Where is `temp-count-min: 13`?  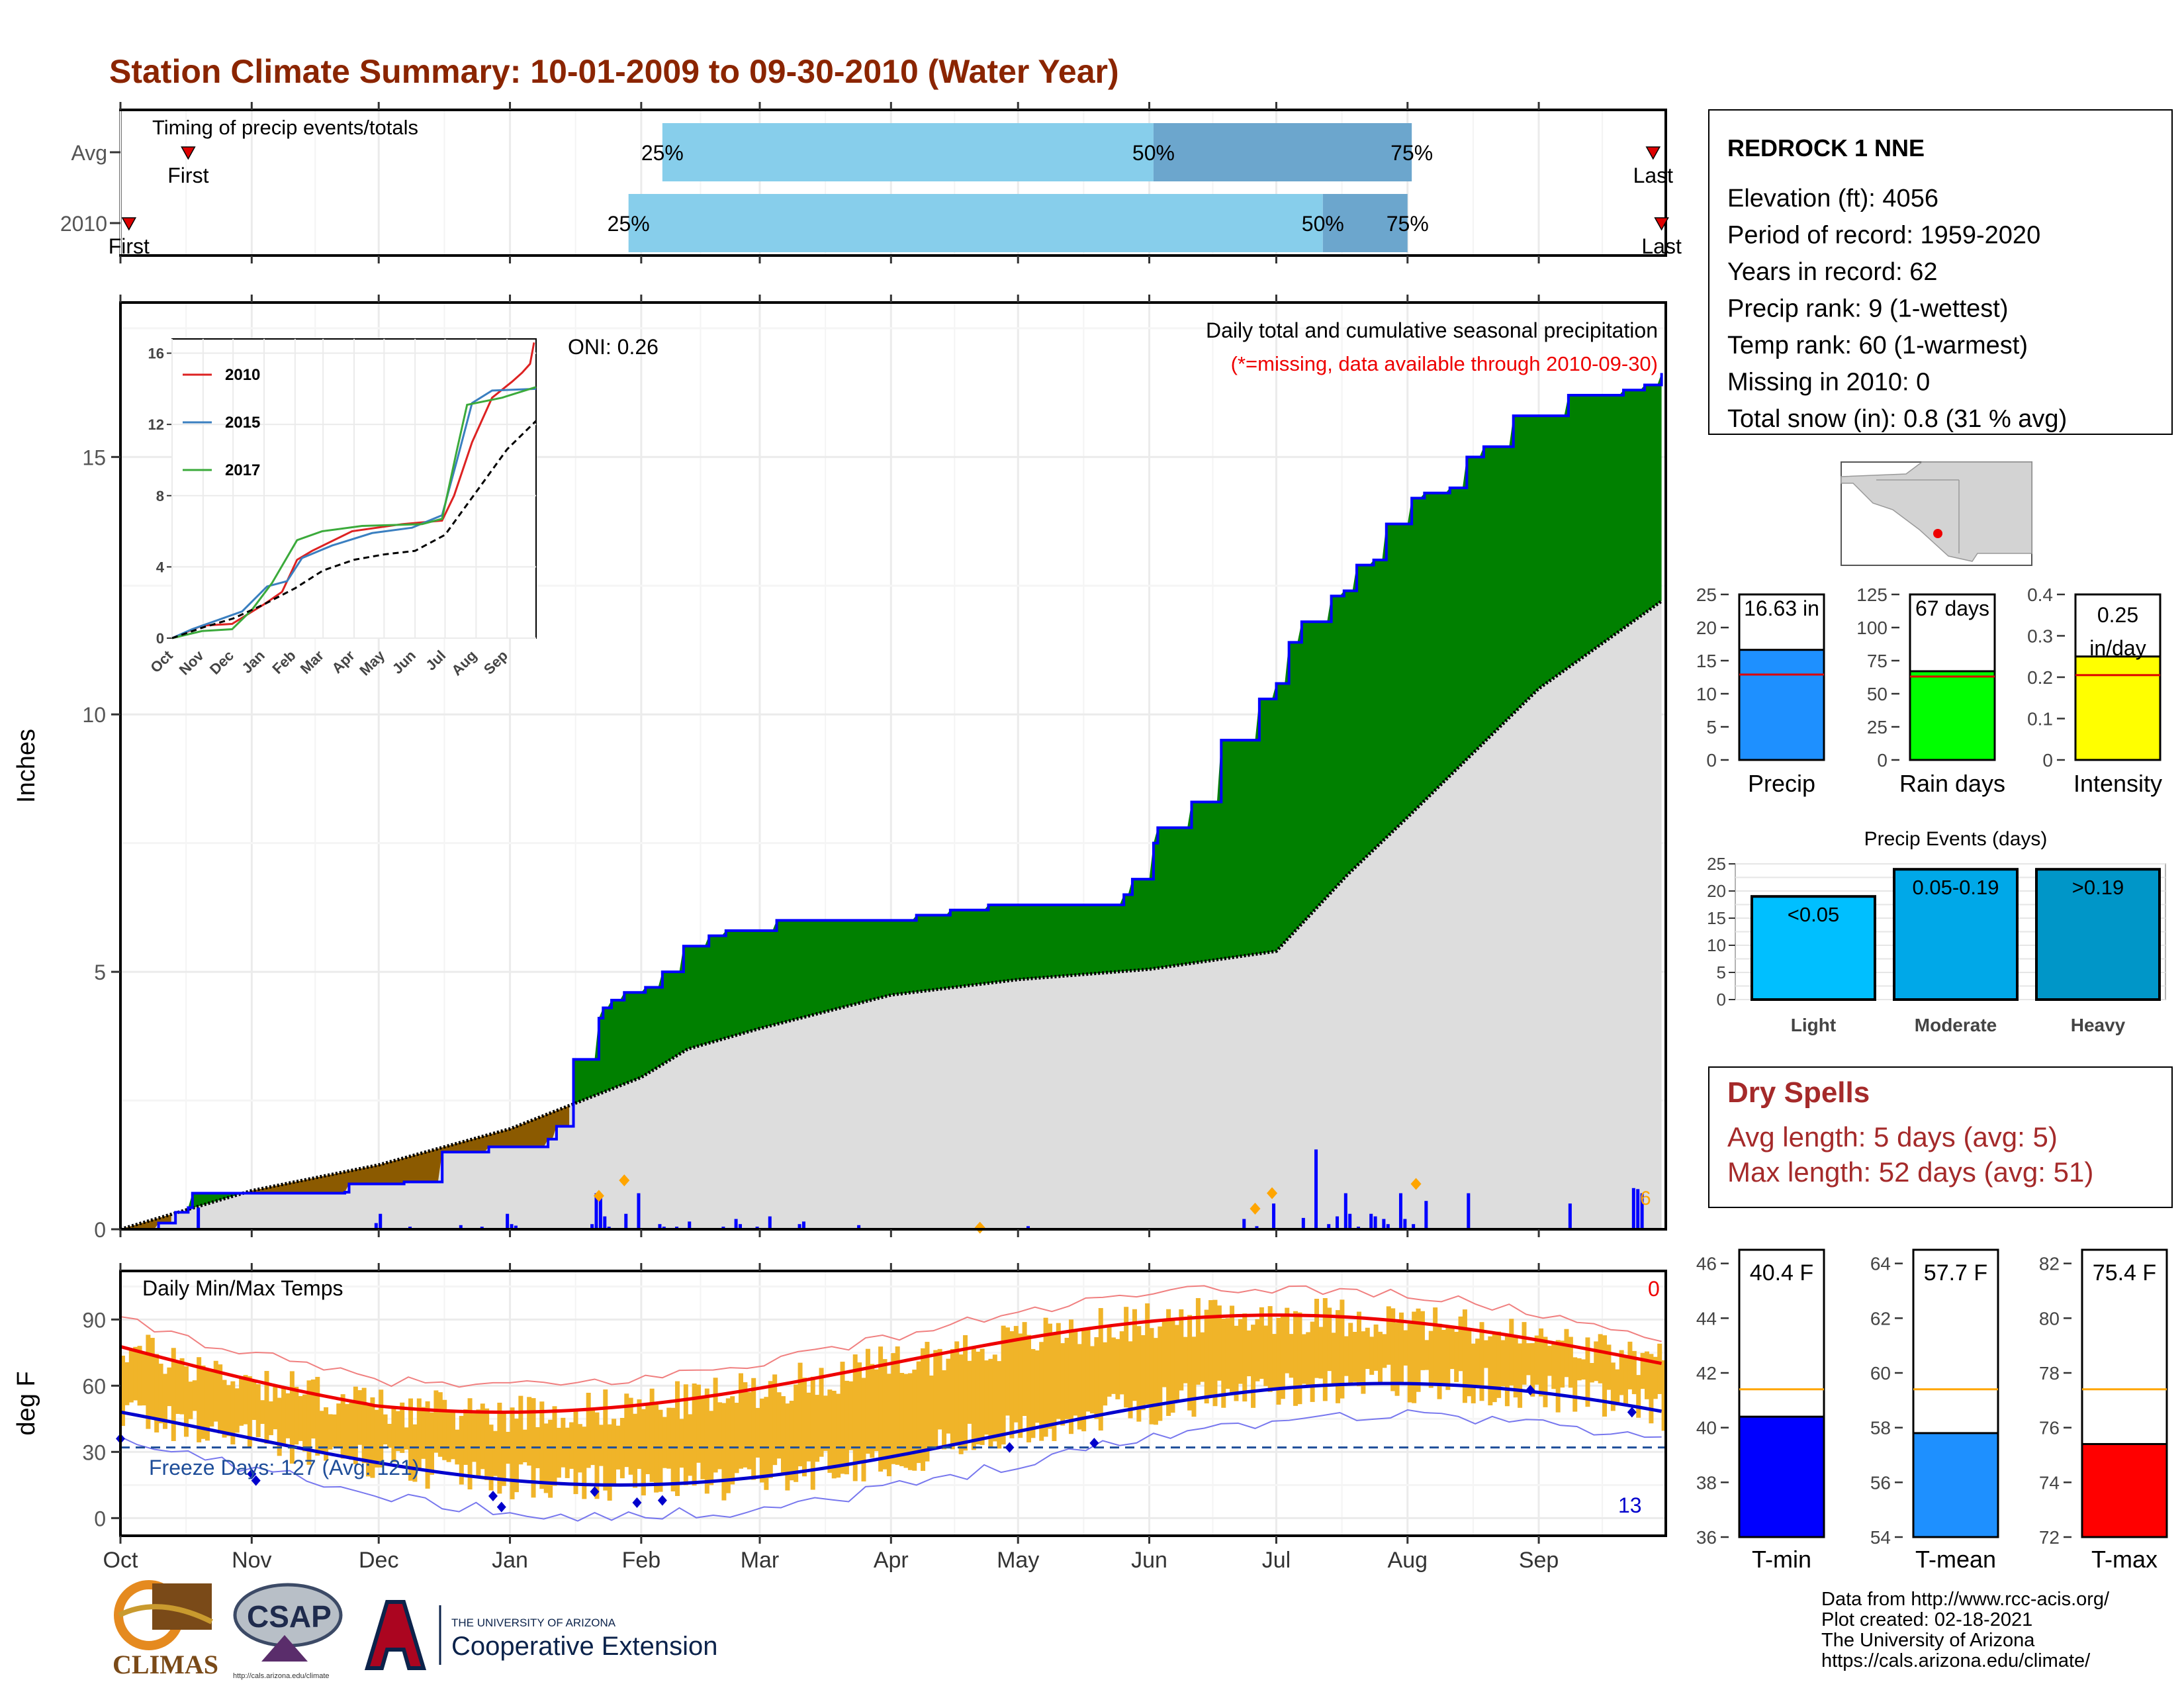 temp-count-min: 13 is located at coordinates (1630, 1505).